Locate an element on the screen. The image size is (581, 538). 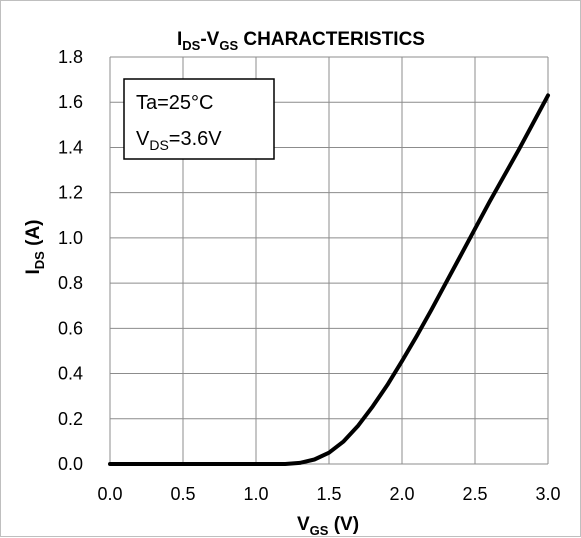
x-tick-label: 0.0 is located at coordinates (109, 494).